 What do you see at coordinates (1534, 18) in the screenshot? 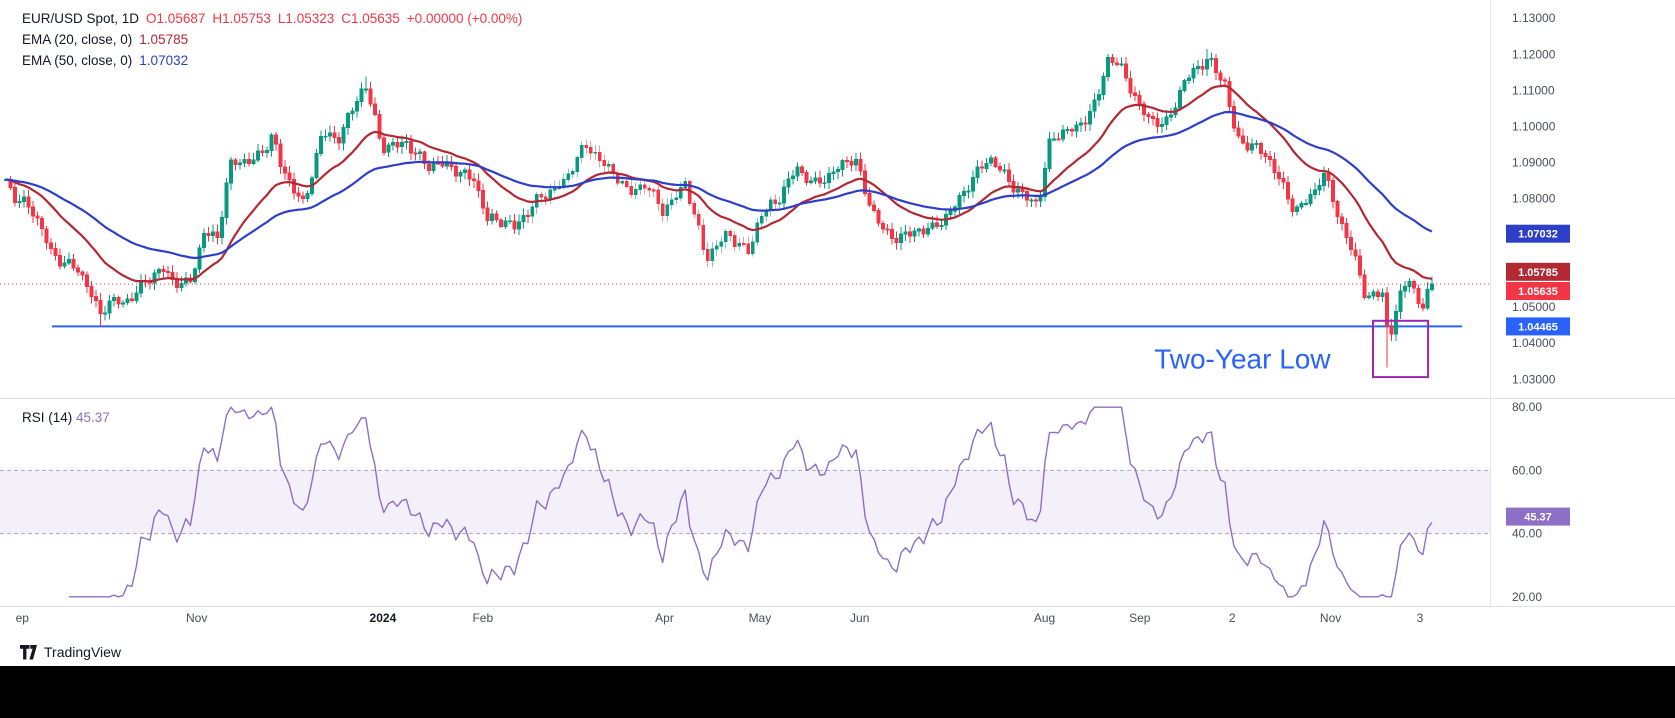
I see `svg-text: 1.13000` at bounding box center [1534, 18].